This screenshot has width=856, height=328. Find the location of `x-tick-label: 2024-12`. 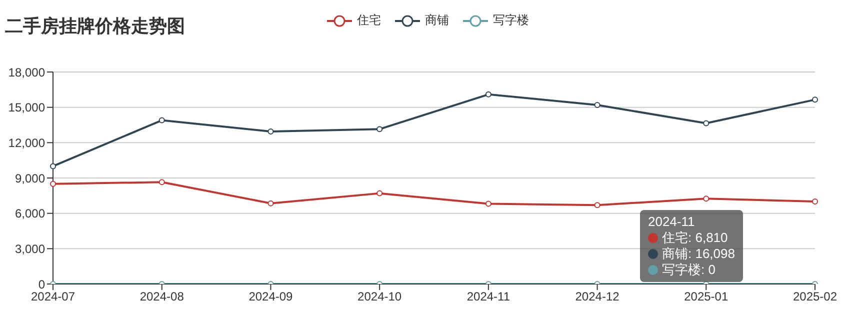

x-tick-label: 2024-12 is located at coordinates (597, 297).